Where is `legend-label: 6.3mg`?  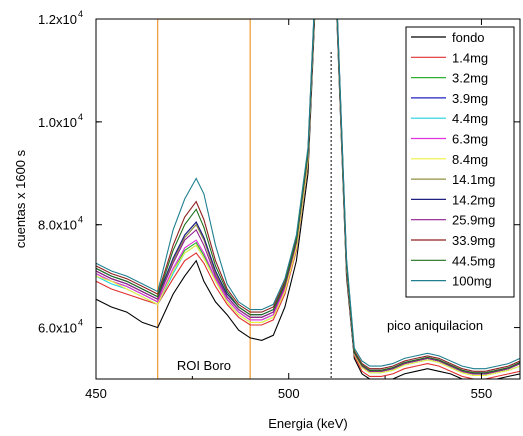 legend-label: 6.3mg is located at coordinates (470, 139).